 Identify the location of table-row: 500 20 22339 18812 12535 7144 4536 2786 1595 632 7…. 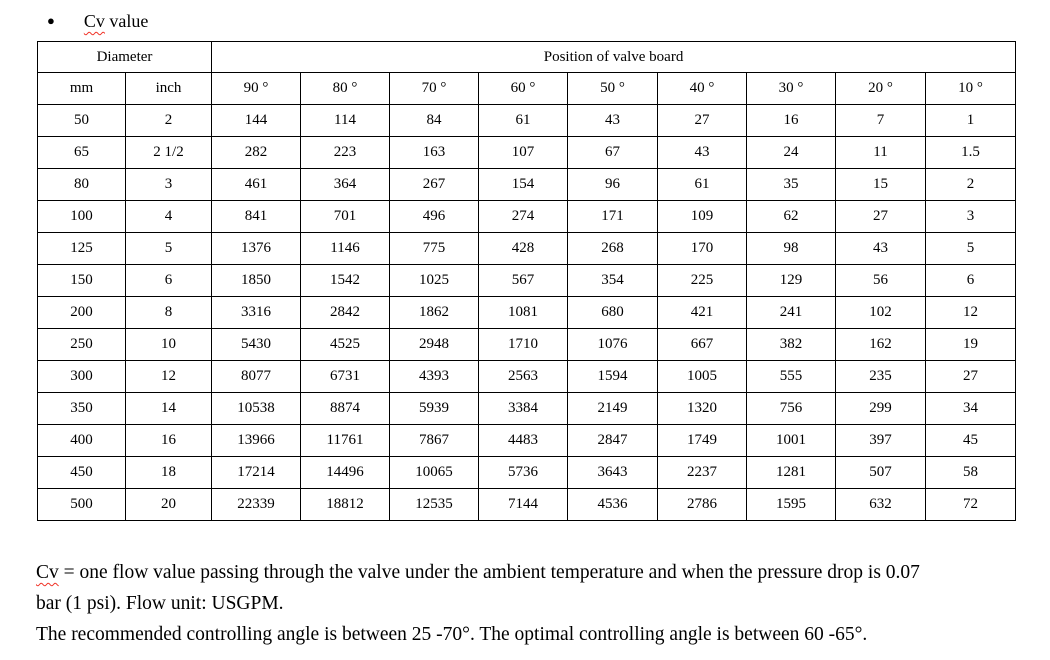
(527, 504).